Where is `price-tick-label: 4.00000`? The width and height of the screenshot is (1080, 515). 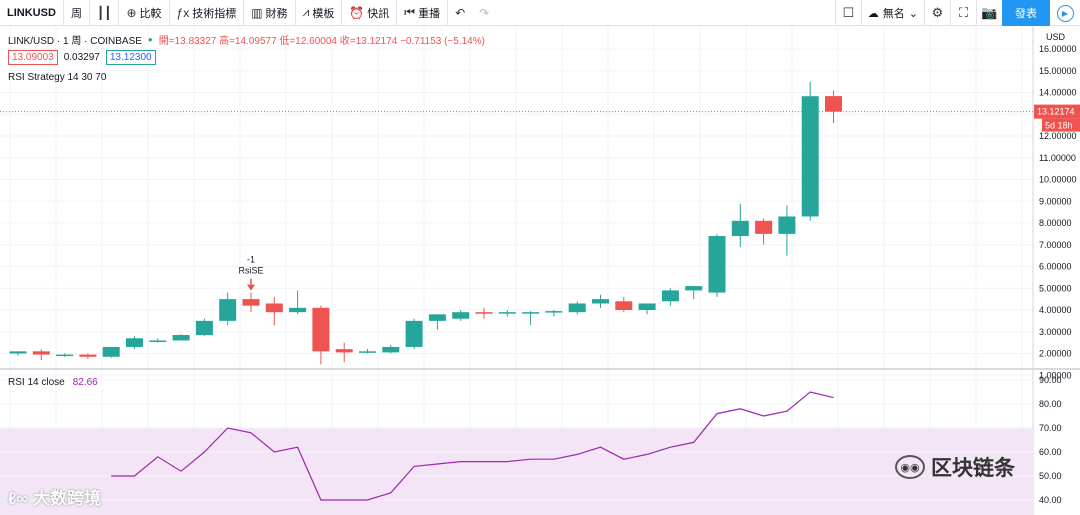
price-tick-label: 4.00000 is located at coordinates (1055, 310).